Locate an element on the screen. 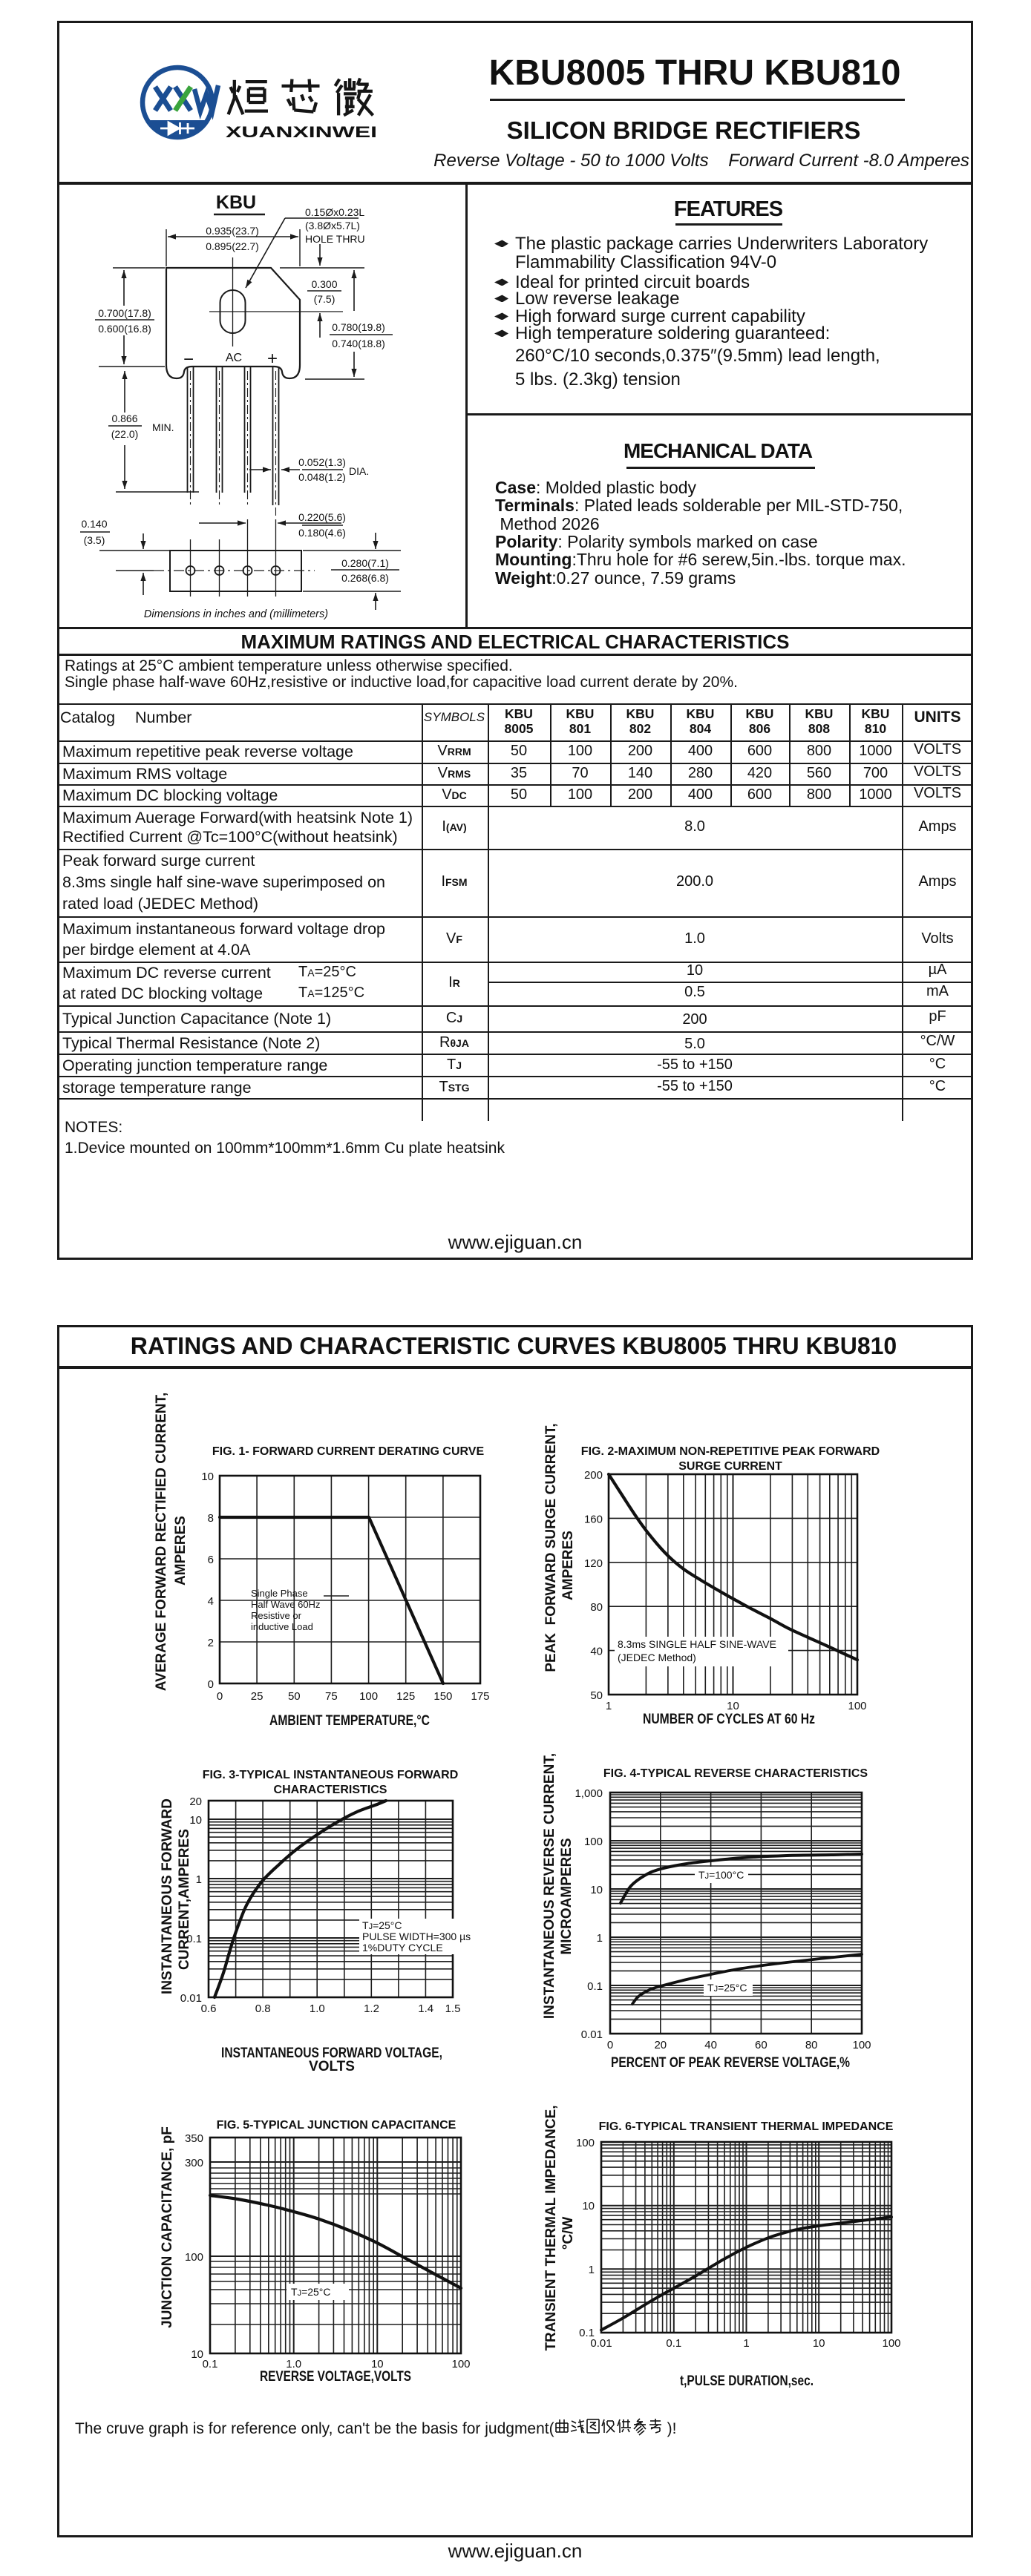 The image size is (1031, 2576). svg-text: HOLE THRU is located at coordinates (335, 239).